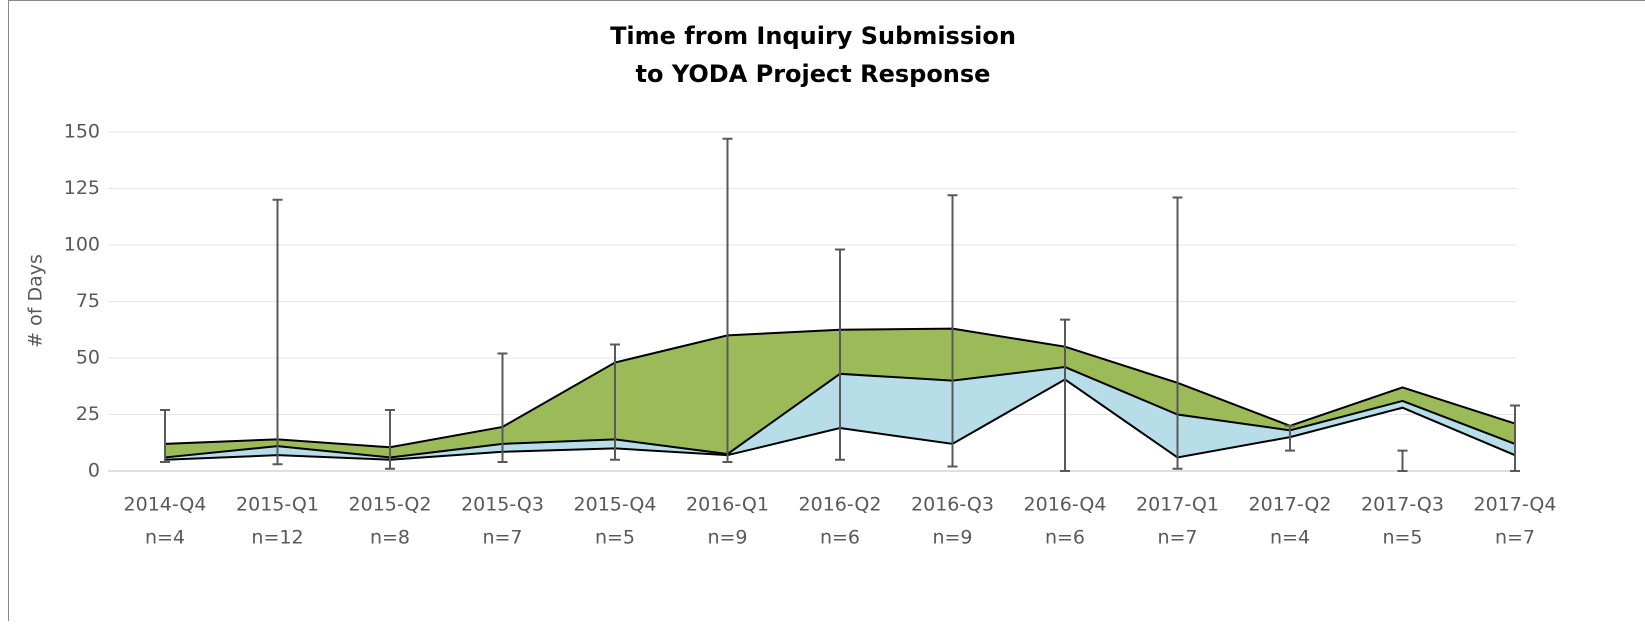  Describe the element at coordinates (1065, 505) in the screenshot. I see `x-tick-label: 2016-Q4` at that location.